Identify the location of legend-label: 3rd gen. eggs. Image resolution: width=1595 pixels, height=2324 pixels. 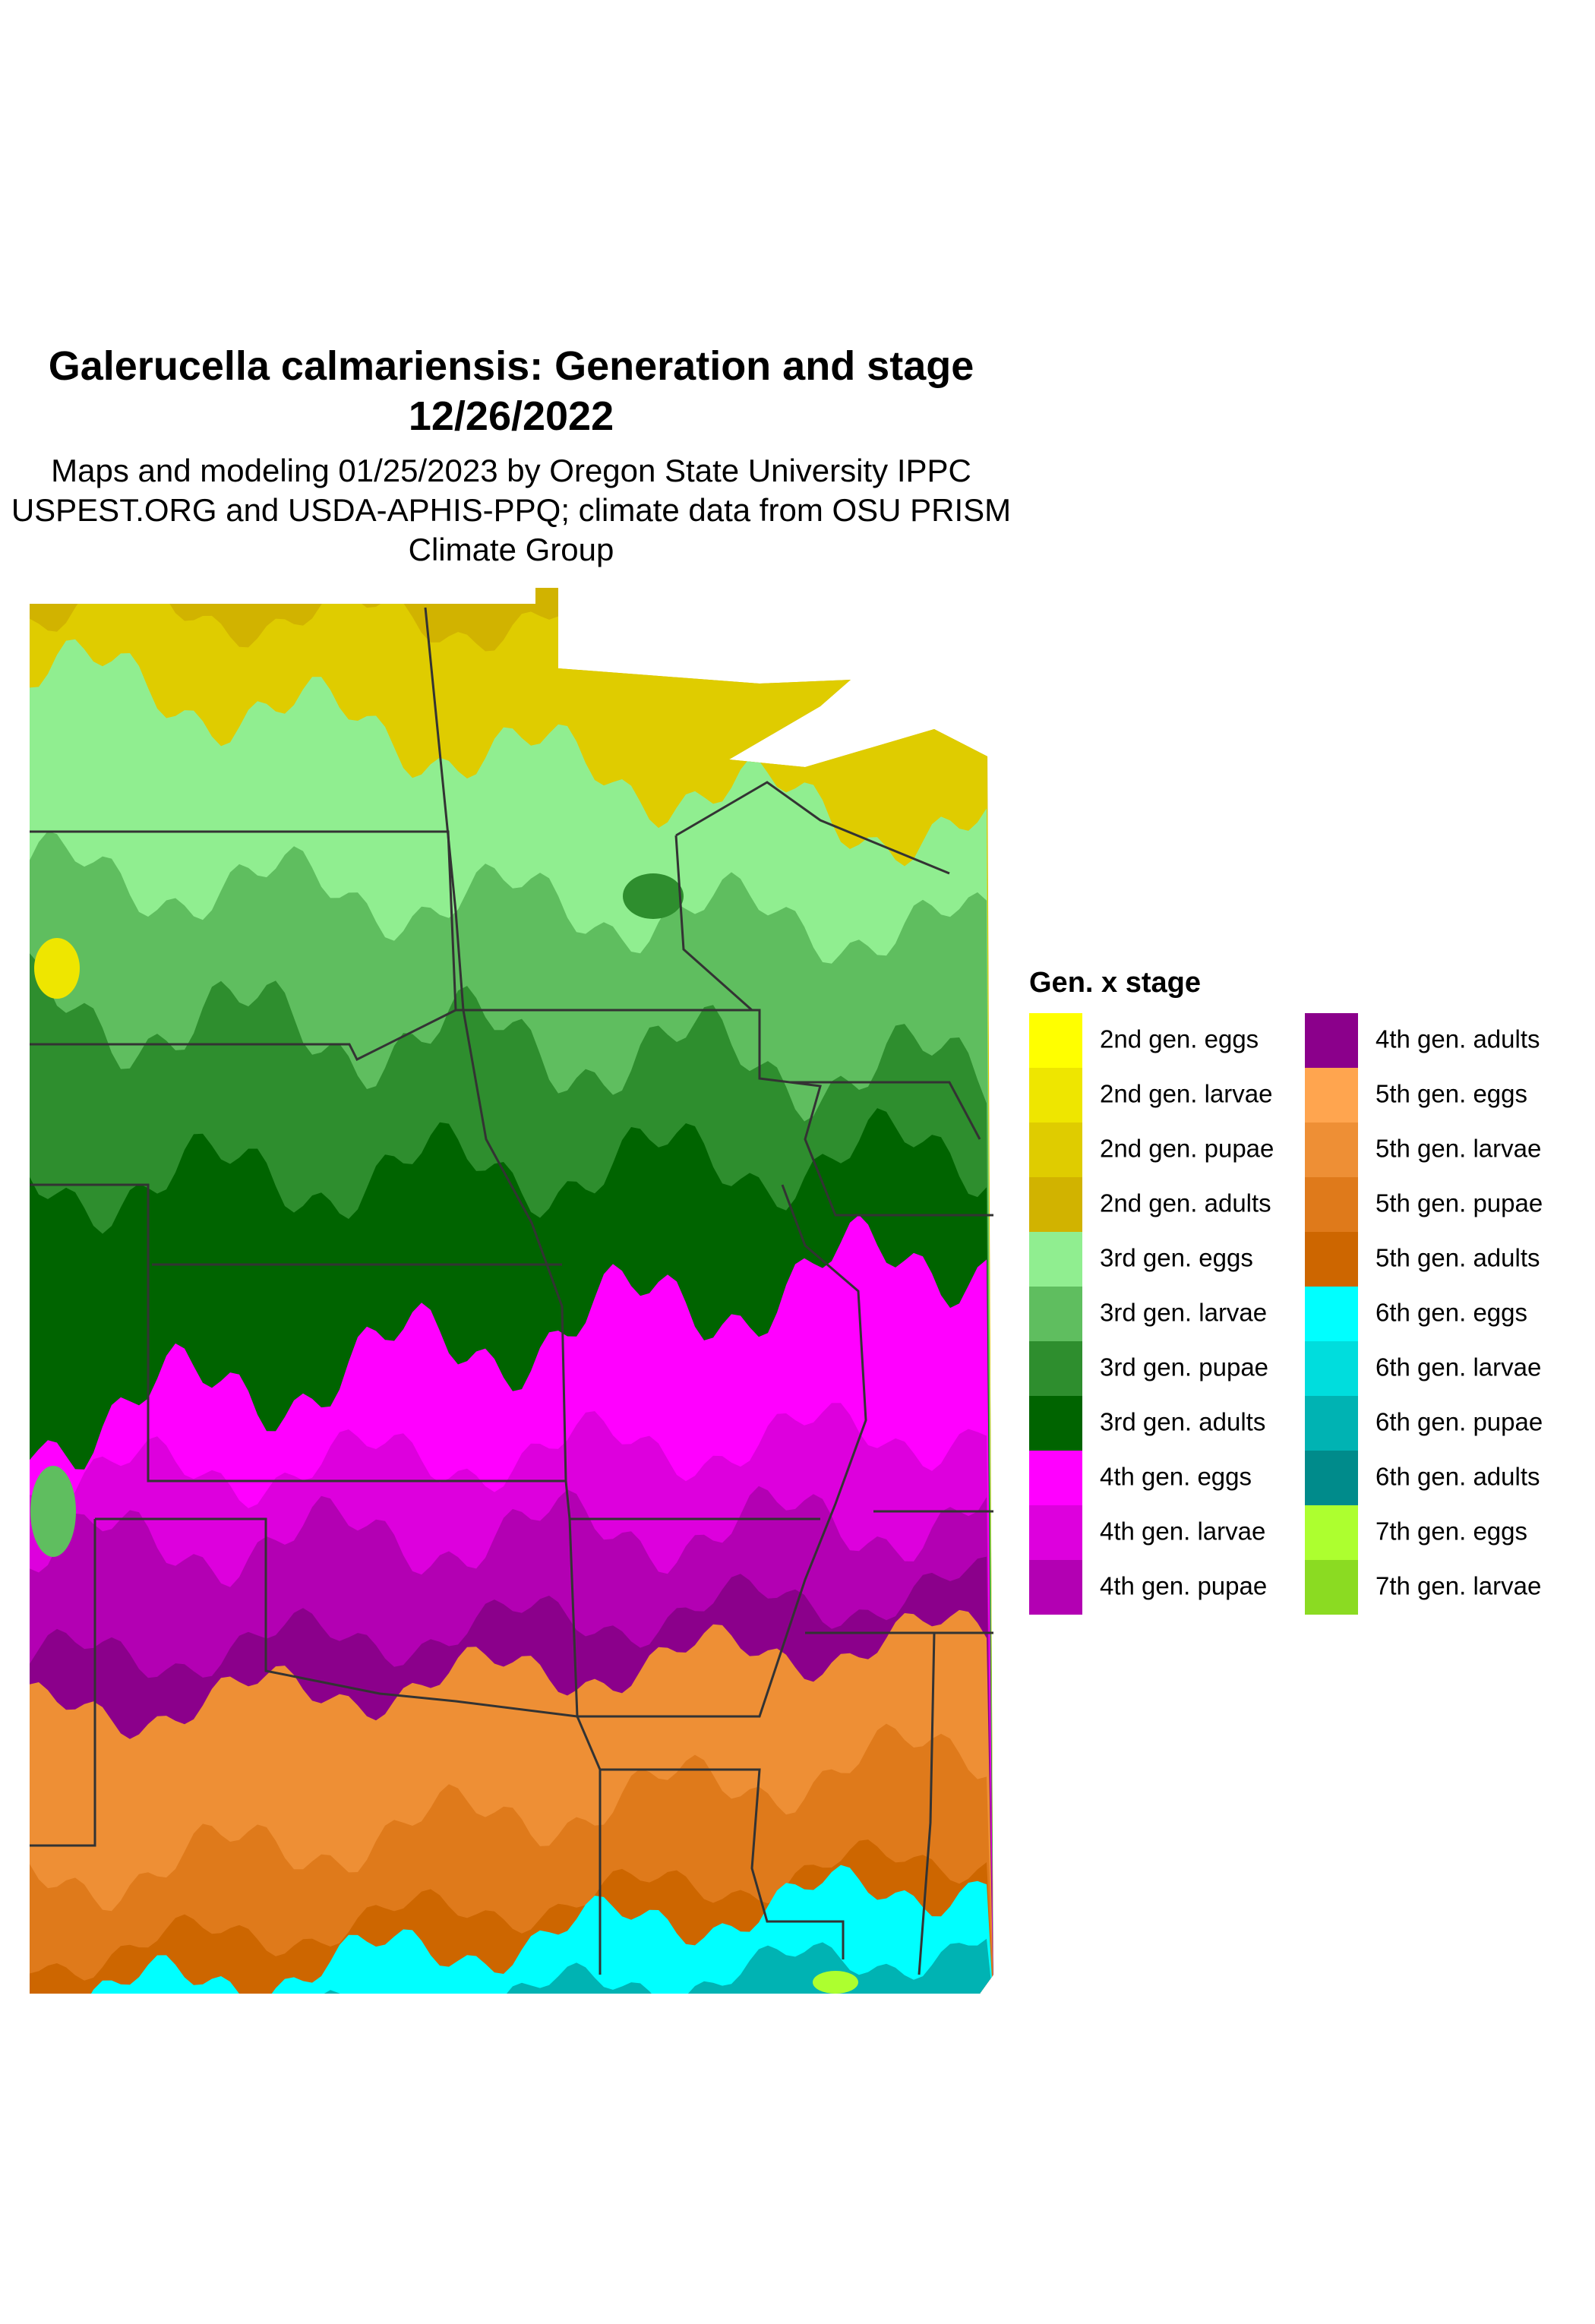
(1176, 1258).